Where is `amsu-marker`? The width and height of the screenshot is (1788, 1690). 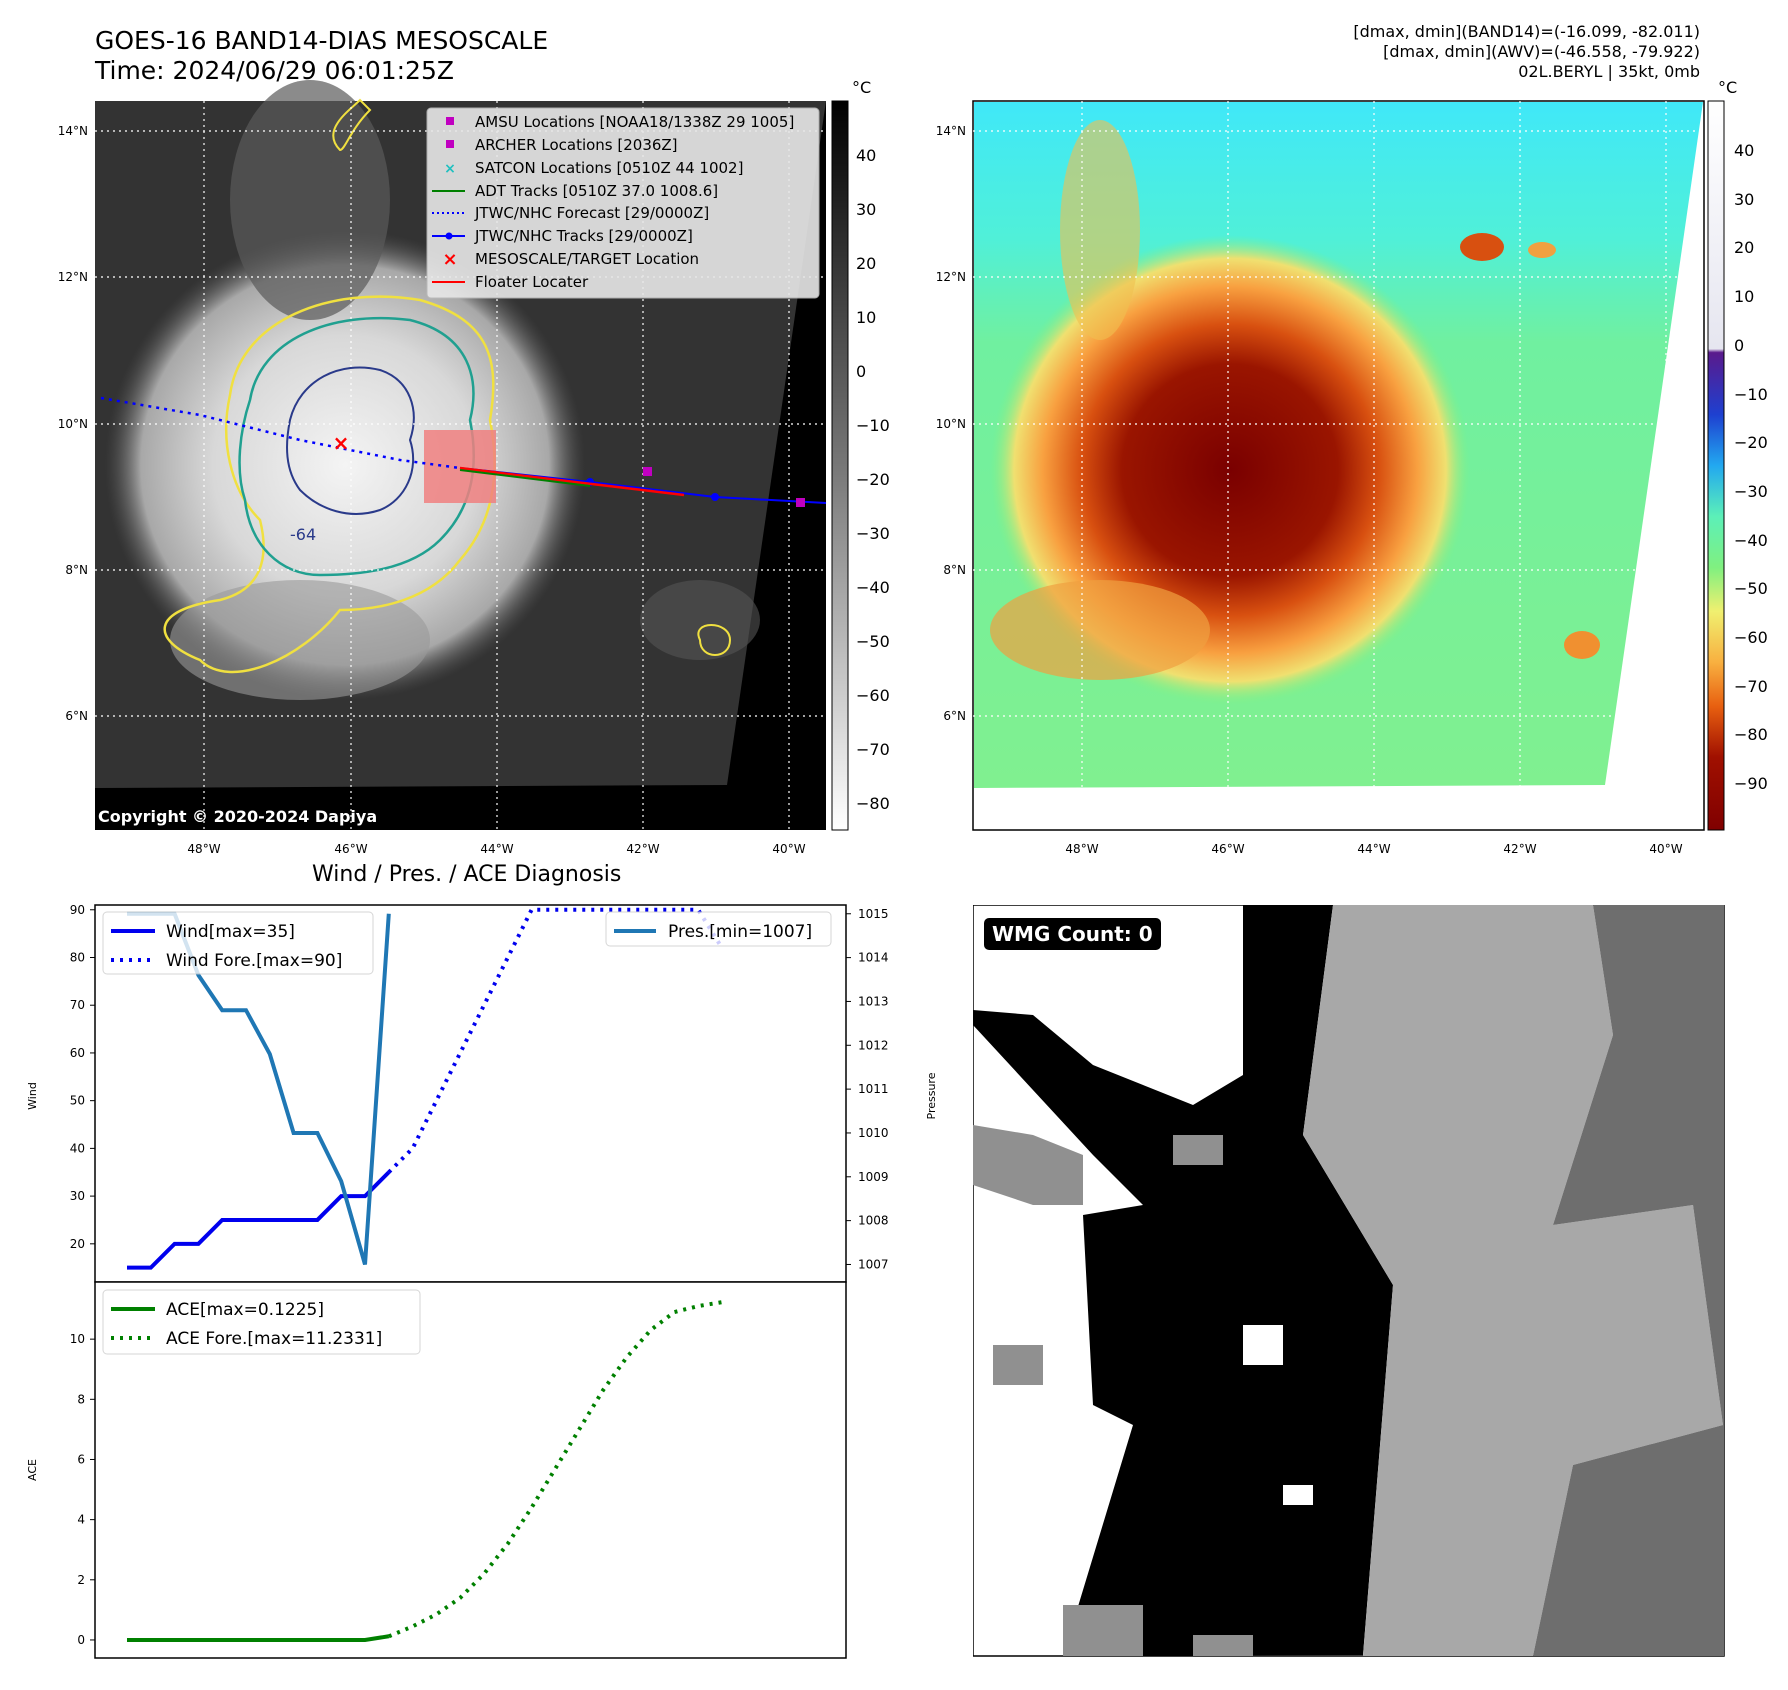 amsu-marker is located at coordinates (800, 502).